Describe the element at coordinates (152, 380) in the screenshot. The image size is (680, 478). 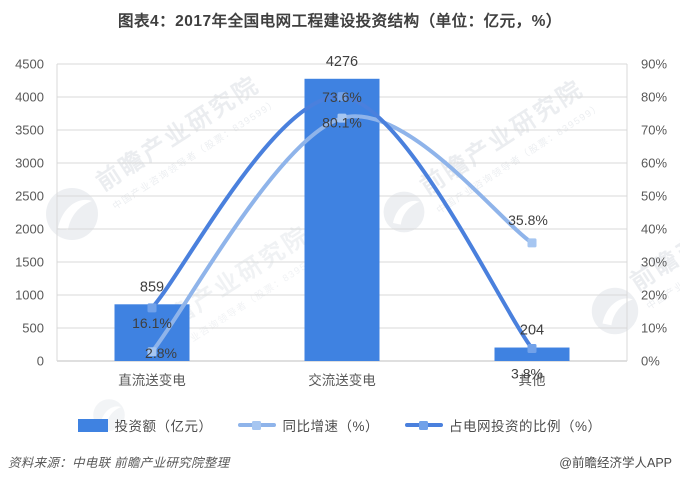
I see `category-label: 直流送变电` at that location.